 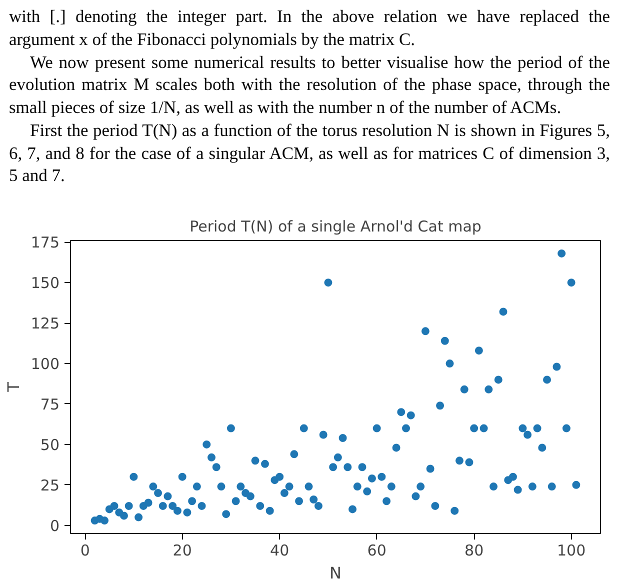 I want to click on y-tick-label: 0, so click(x=55, y=525).